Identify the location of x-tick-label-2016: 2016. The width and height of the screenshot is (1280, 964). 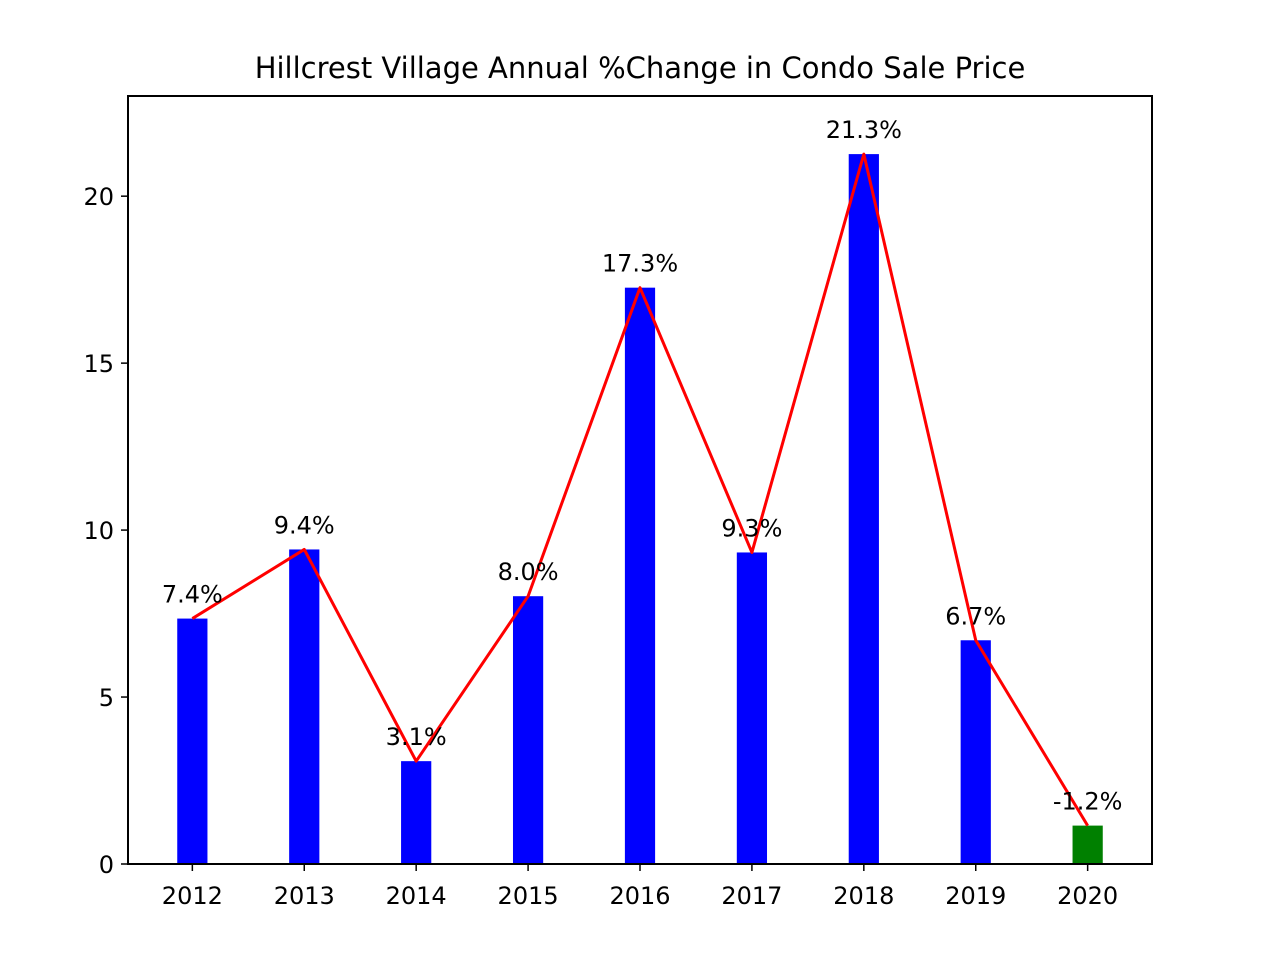
(639, 896).